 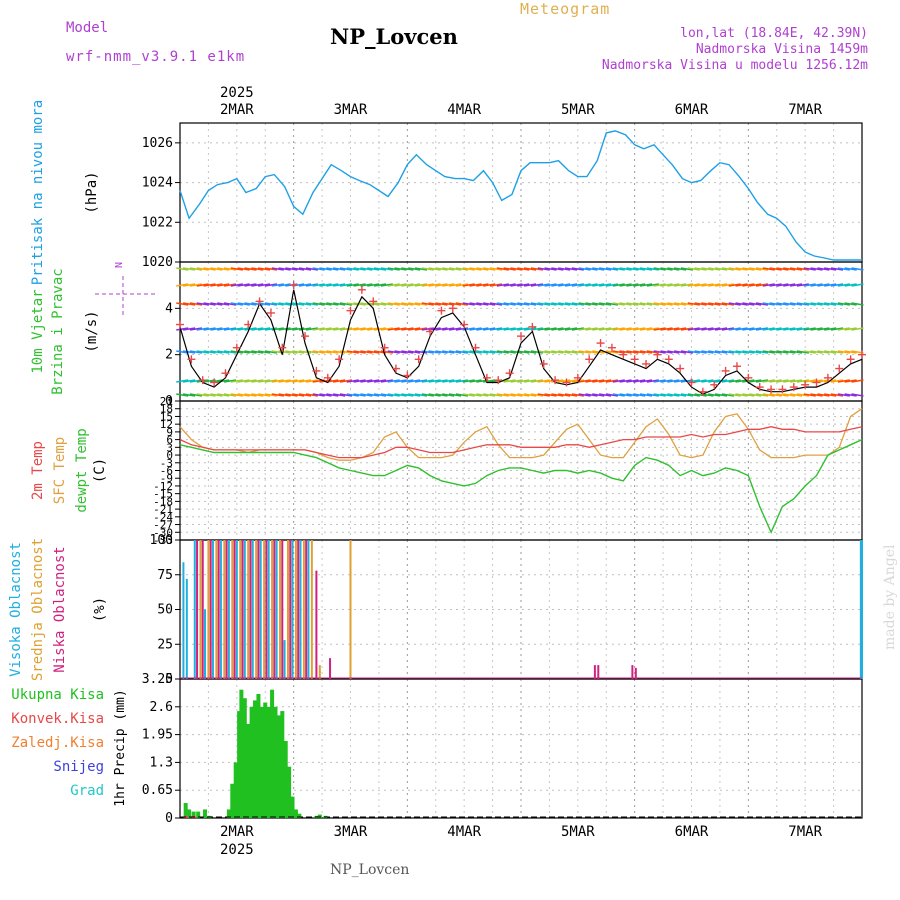 What do you see at coordinates (464, 832) in the screenshot?
I see `x-tick-label-bottom: 4MAR` at bounding box center [464, 832].